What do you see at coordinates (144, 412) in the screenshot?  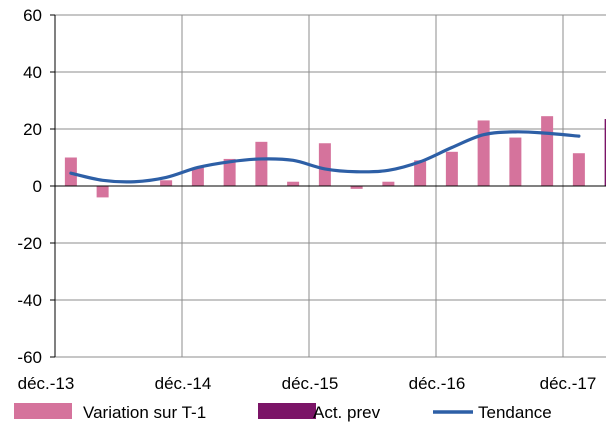 I see `legend-label: Variation sur T-1` at bounding box center [144, 412].